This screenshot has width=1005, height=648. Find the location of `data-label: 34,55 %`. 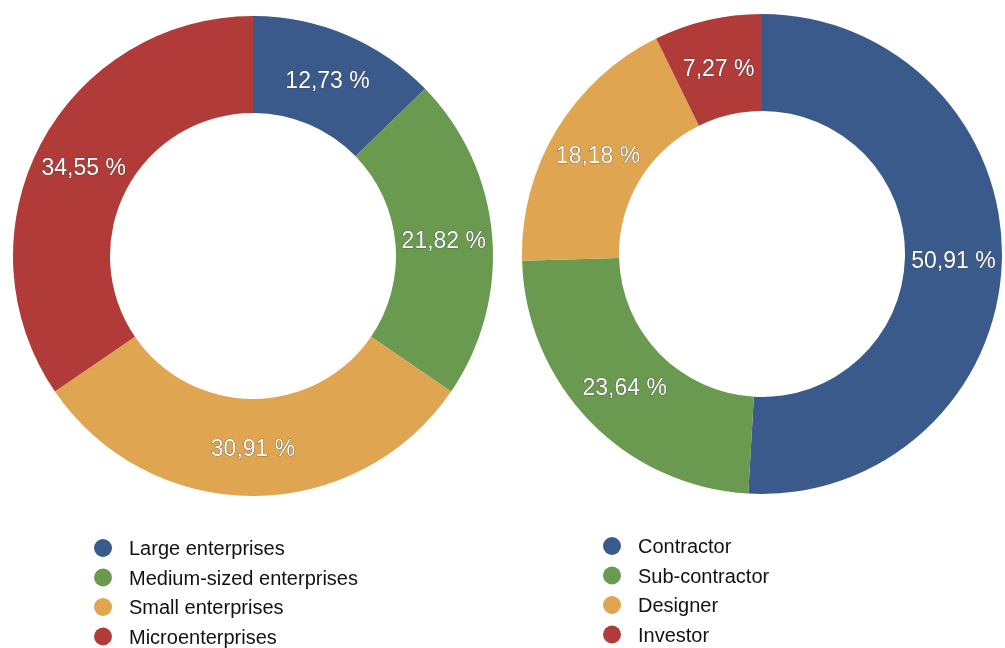

data-label: 34,55 % is located at coordinates (83, 166).